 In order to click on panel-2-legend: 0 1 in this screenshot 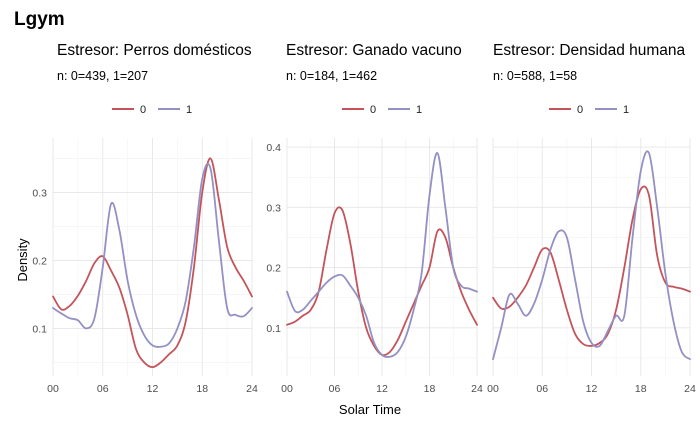, I will do `click(382, 110)`.